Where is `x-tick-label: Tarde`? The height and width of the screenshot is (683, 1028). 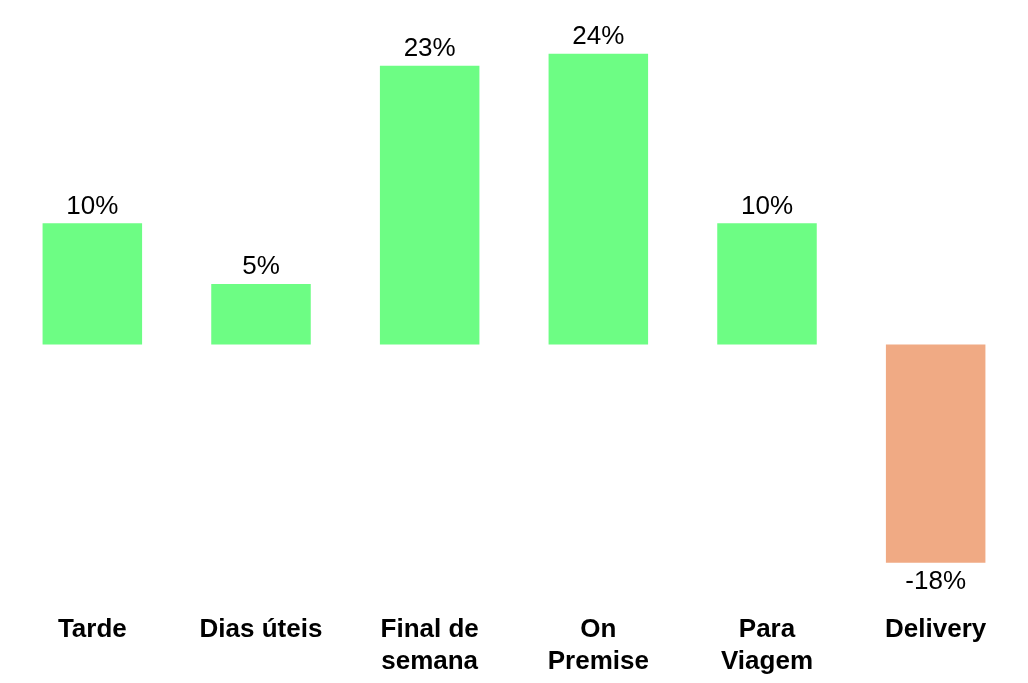
x-tick-label: Tarde is located at coordinates (92, 628).